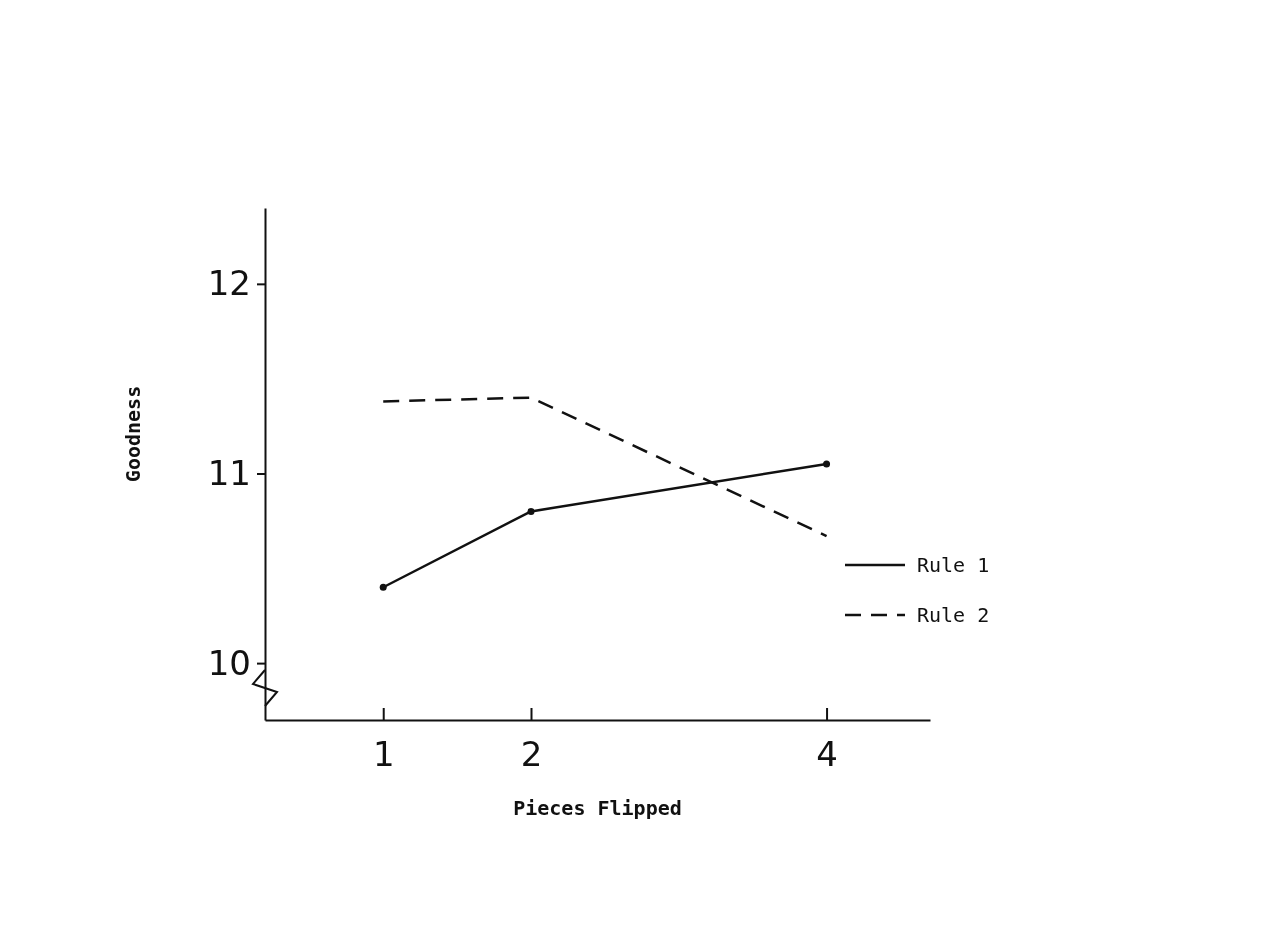 The width and height of the screenshot is (1268, 948). Describe the element at coordinates (953, 565) in the screenshot. I see `legend-label: Rule 1` at that location.